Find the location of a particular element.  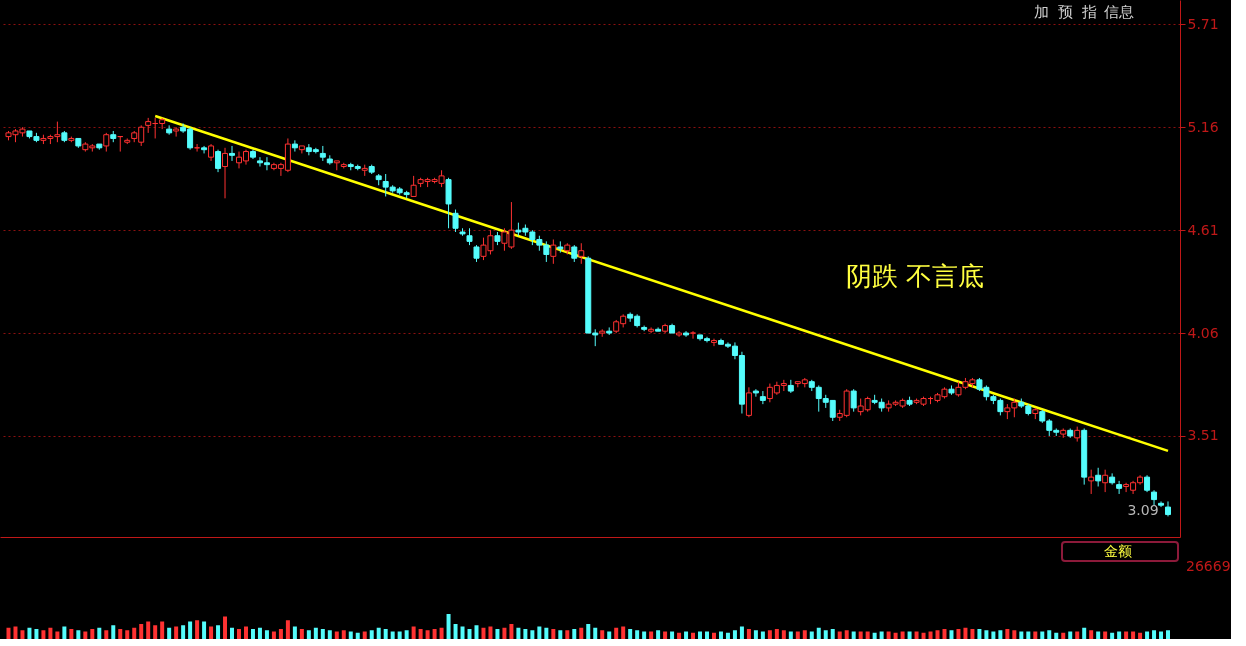

annotation: 3.09 is located at coordinates (1143, 510).